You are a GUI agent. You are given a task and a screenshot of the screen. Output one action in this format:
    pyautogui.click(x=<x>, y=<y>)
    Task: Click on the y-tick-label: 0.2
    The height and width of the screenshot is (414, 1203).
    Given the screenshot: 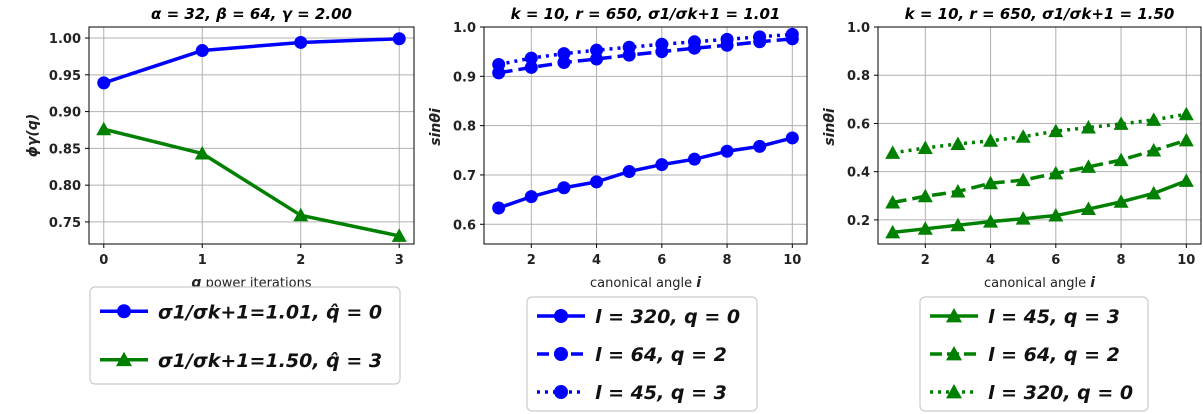 What is the action you would take?
    pyautogui.click(x=858, y=221)
    